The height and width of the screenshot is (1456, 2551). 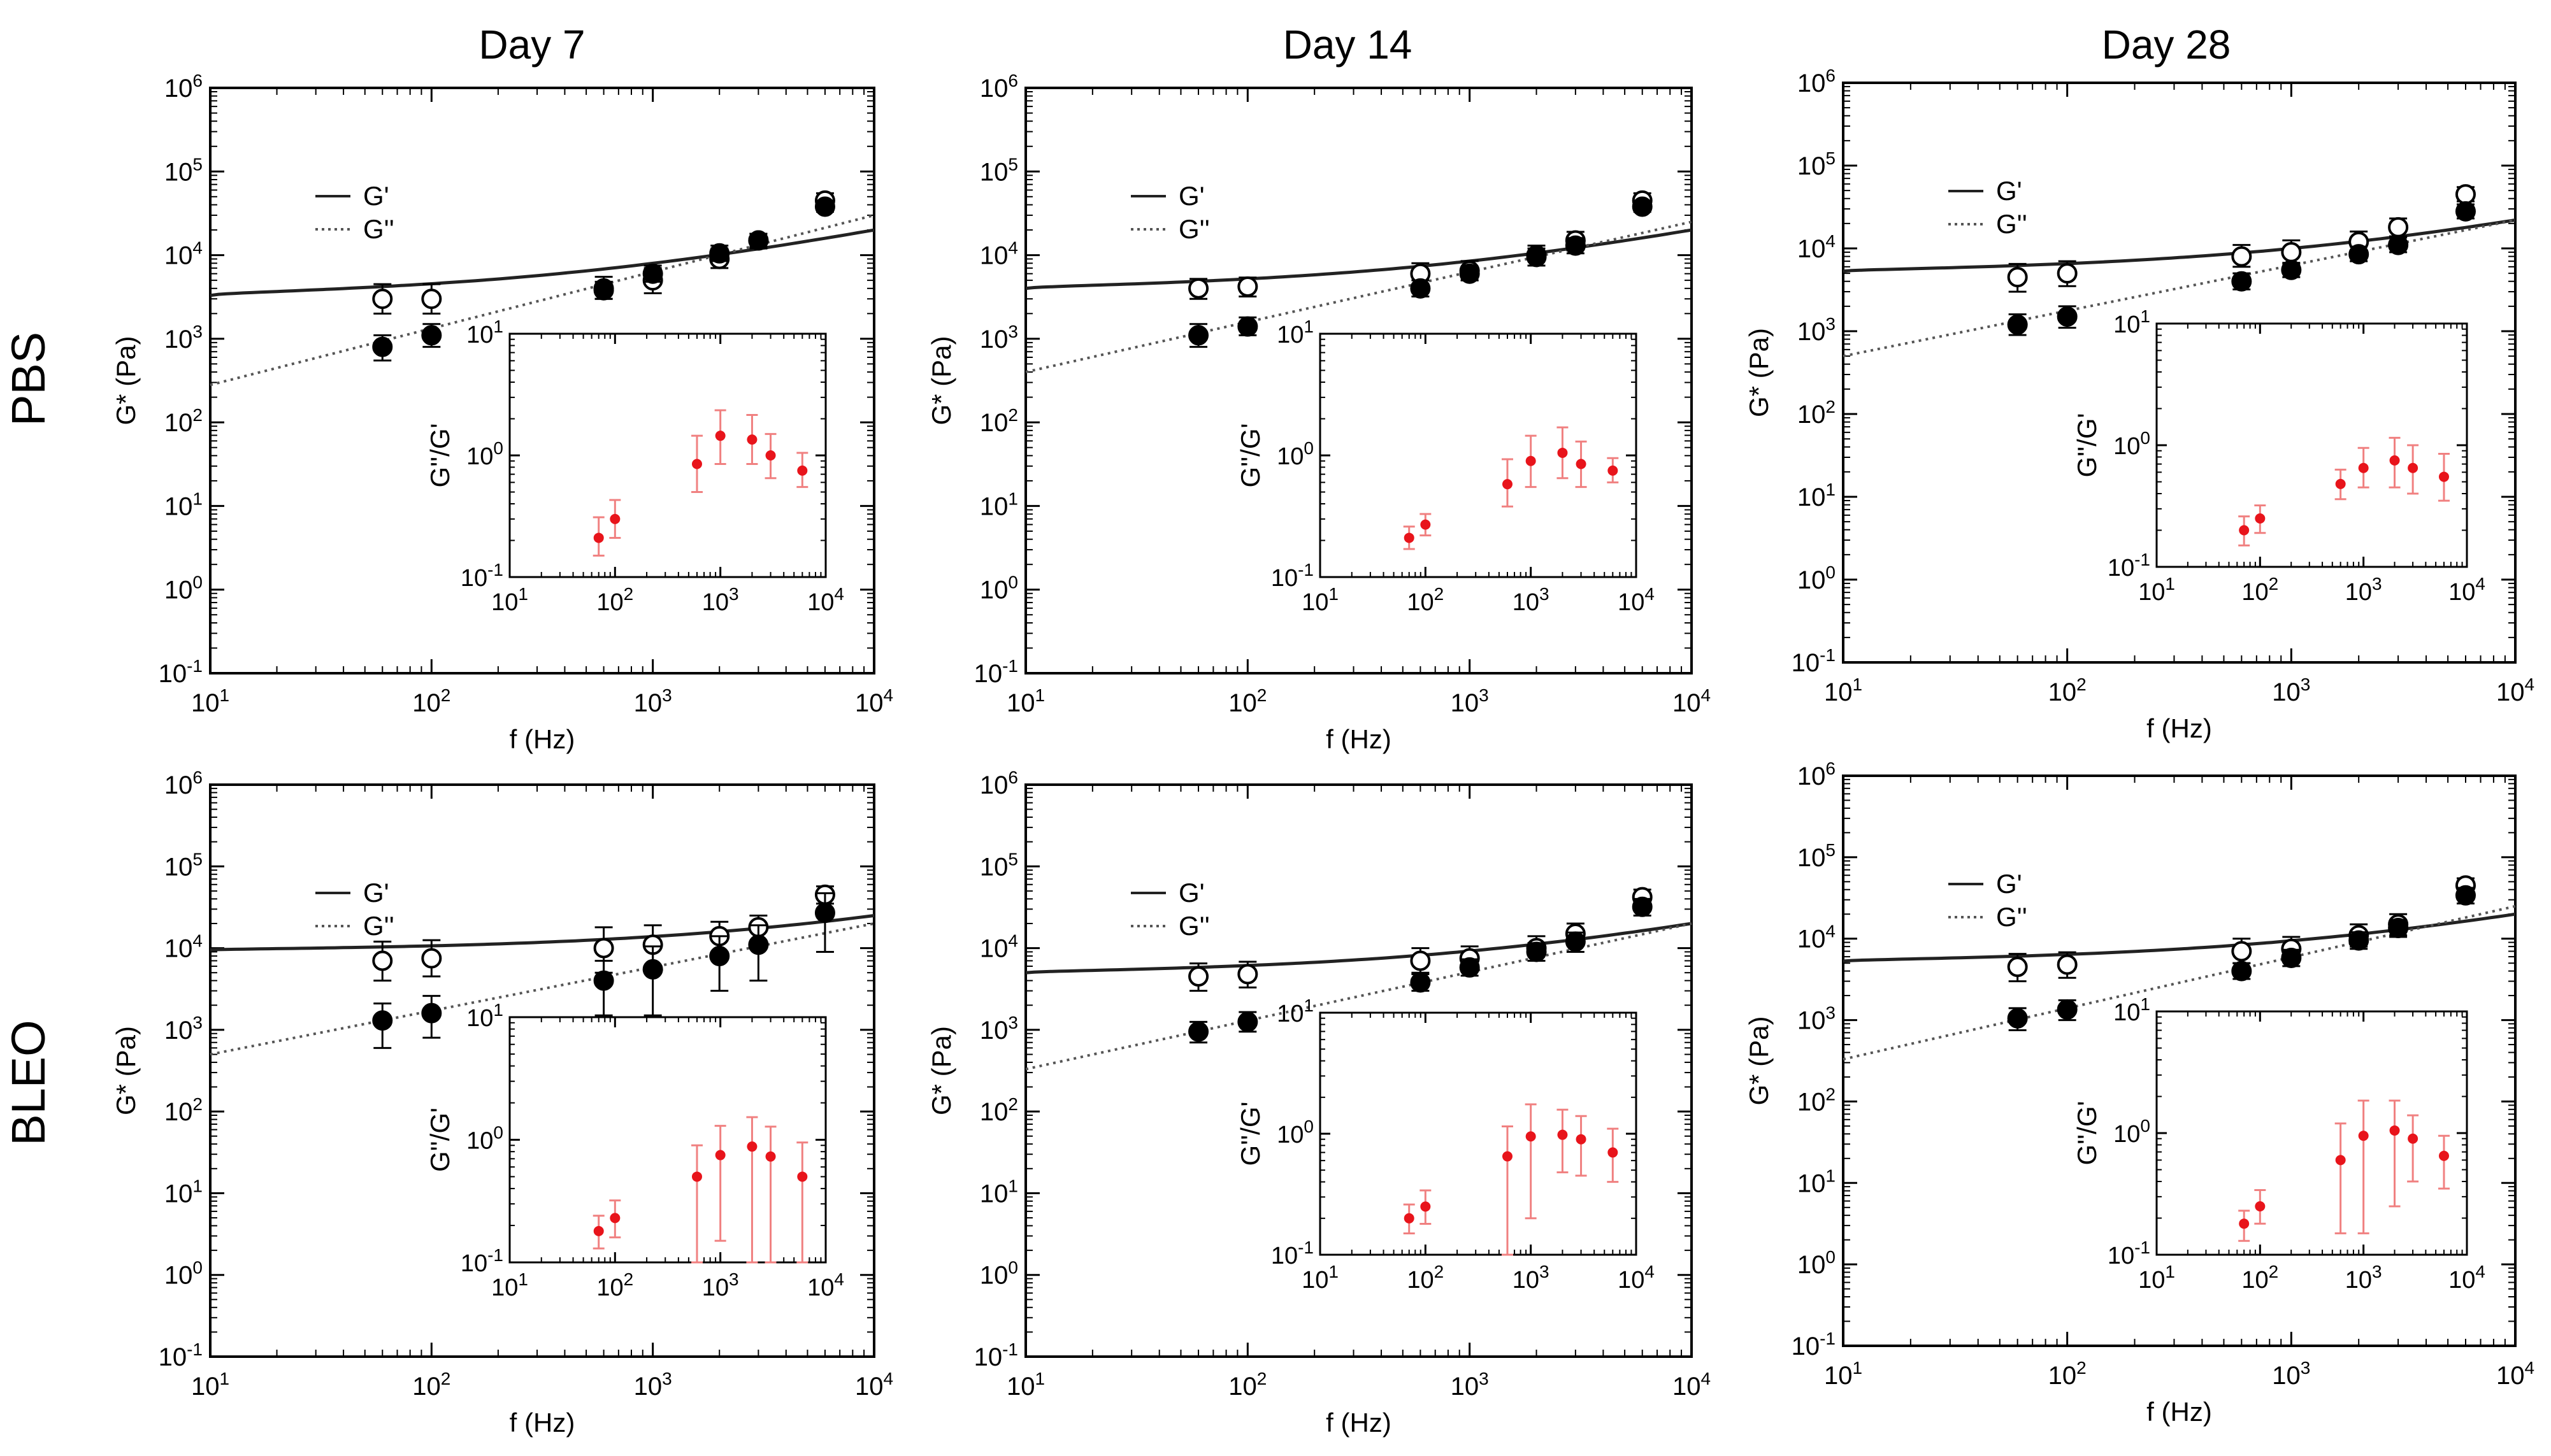 What do you see at coordinates (1445, 466) in the screenshot?
I see `inset-pbs-day14: 10¹ 10² 10³ 10⁴ 10⁻¹ 10⁰ 10¹ G''/G'` at bounding box center [1445, 466].